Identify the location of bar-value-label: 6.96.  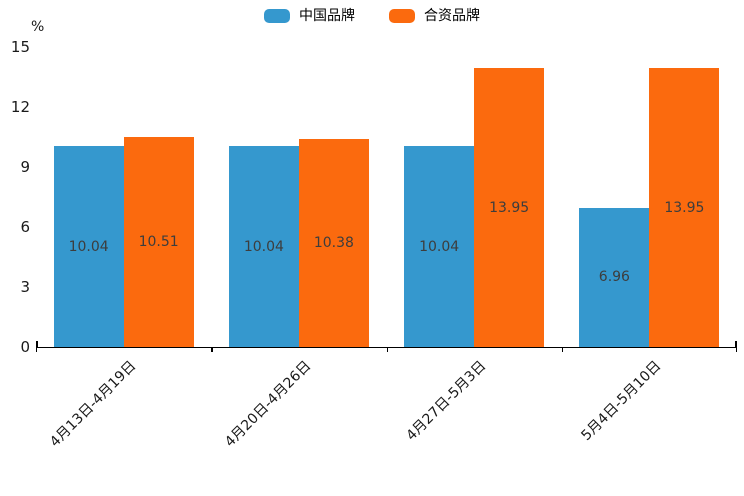
(614, 277).